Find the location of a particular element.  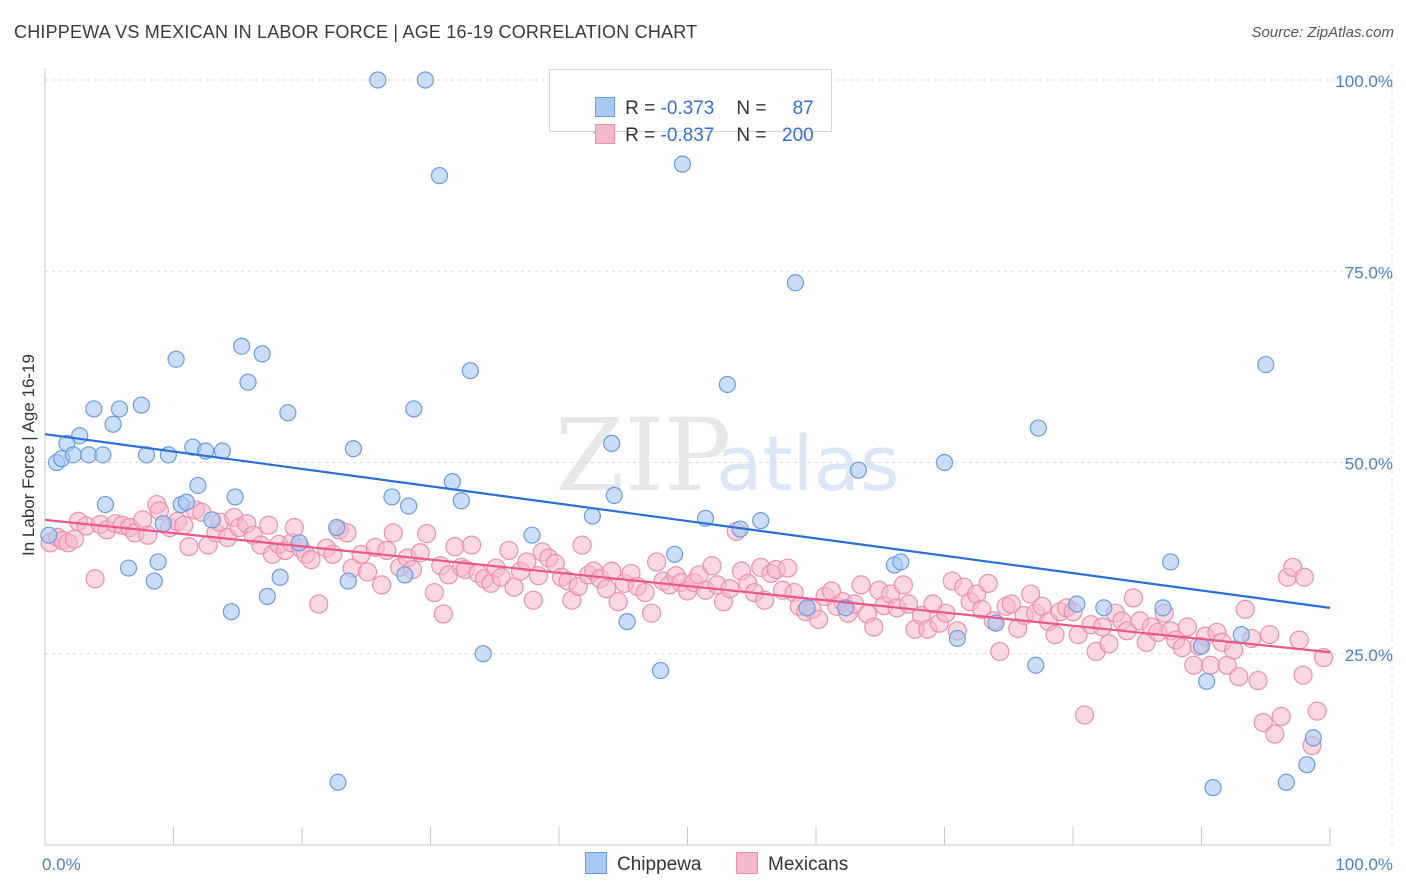

legend-r-value: -0.373 is located at coordinates (687, 108).